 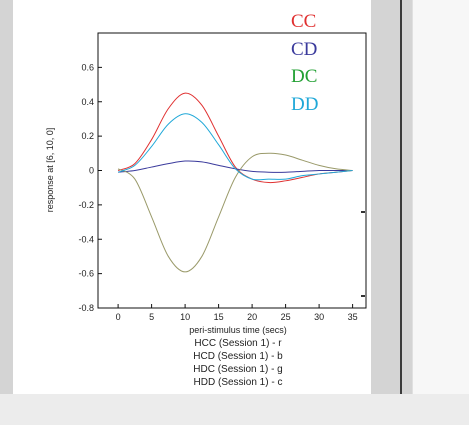 I want to click on x-tick-label: 5, so click(x=151, y=317).